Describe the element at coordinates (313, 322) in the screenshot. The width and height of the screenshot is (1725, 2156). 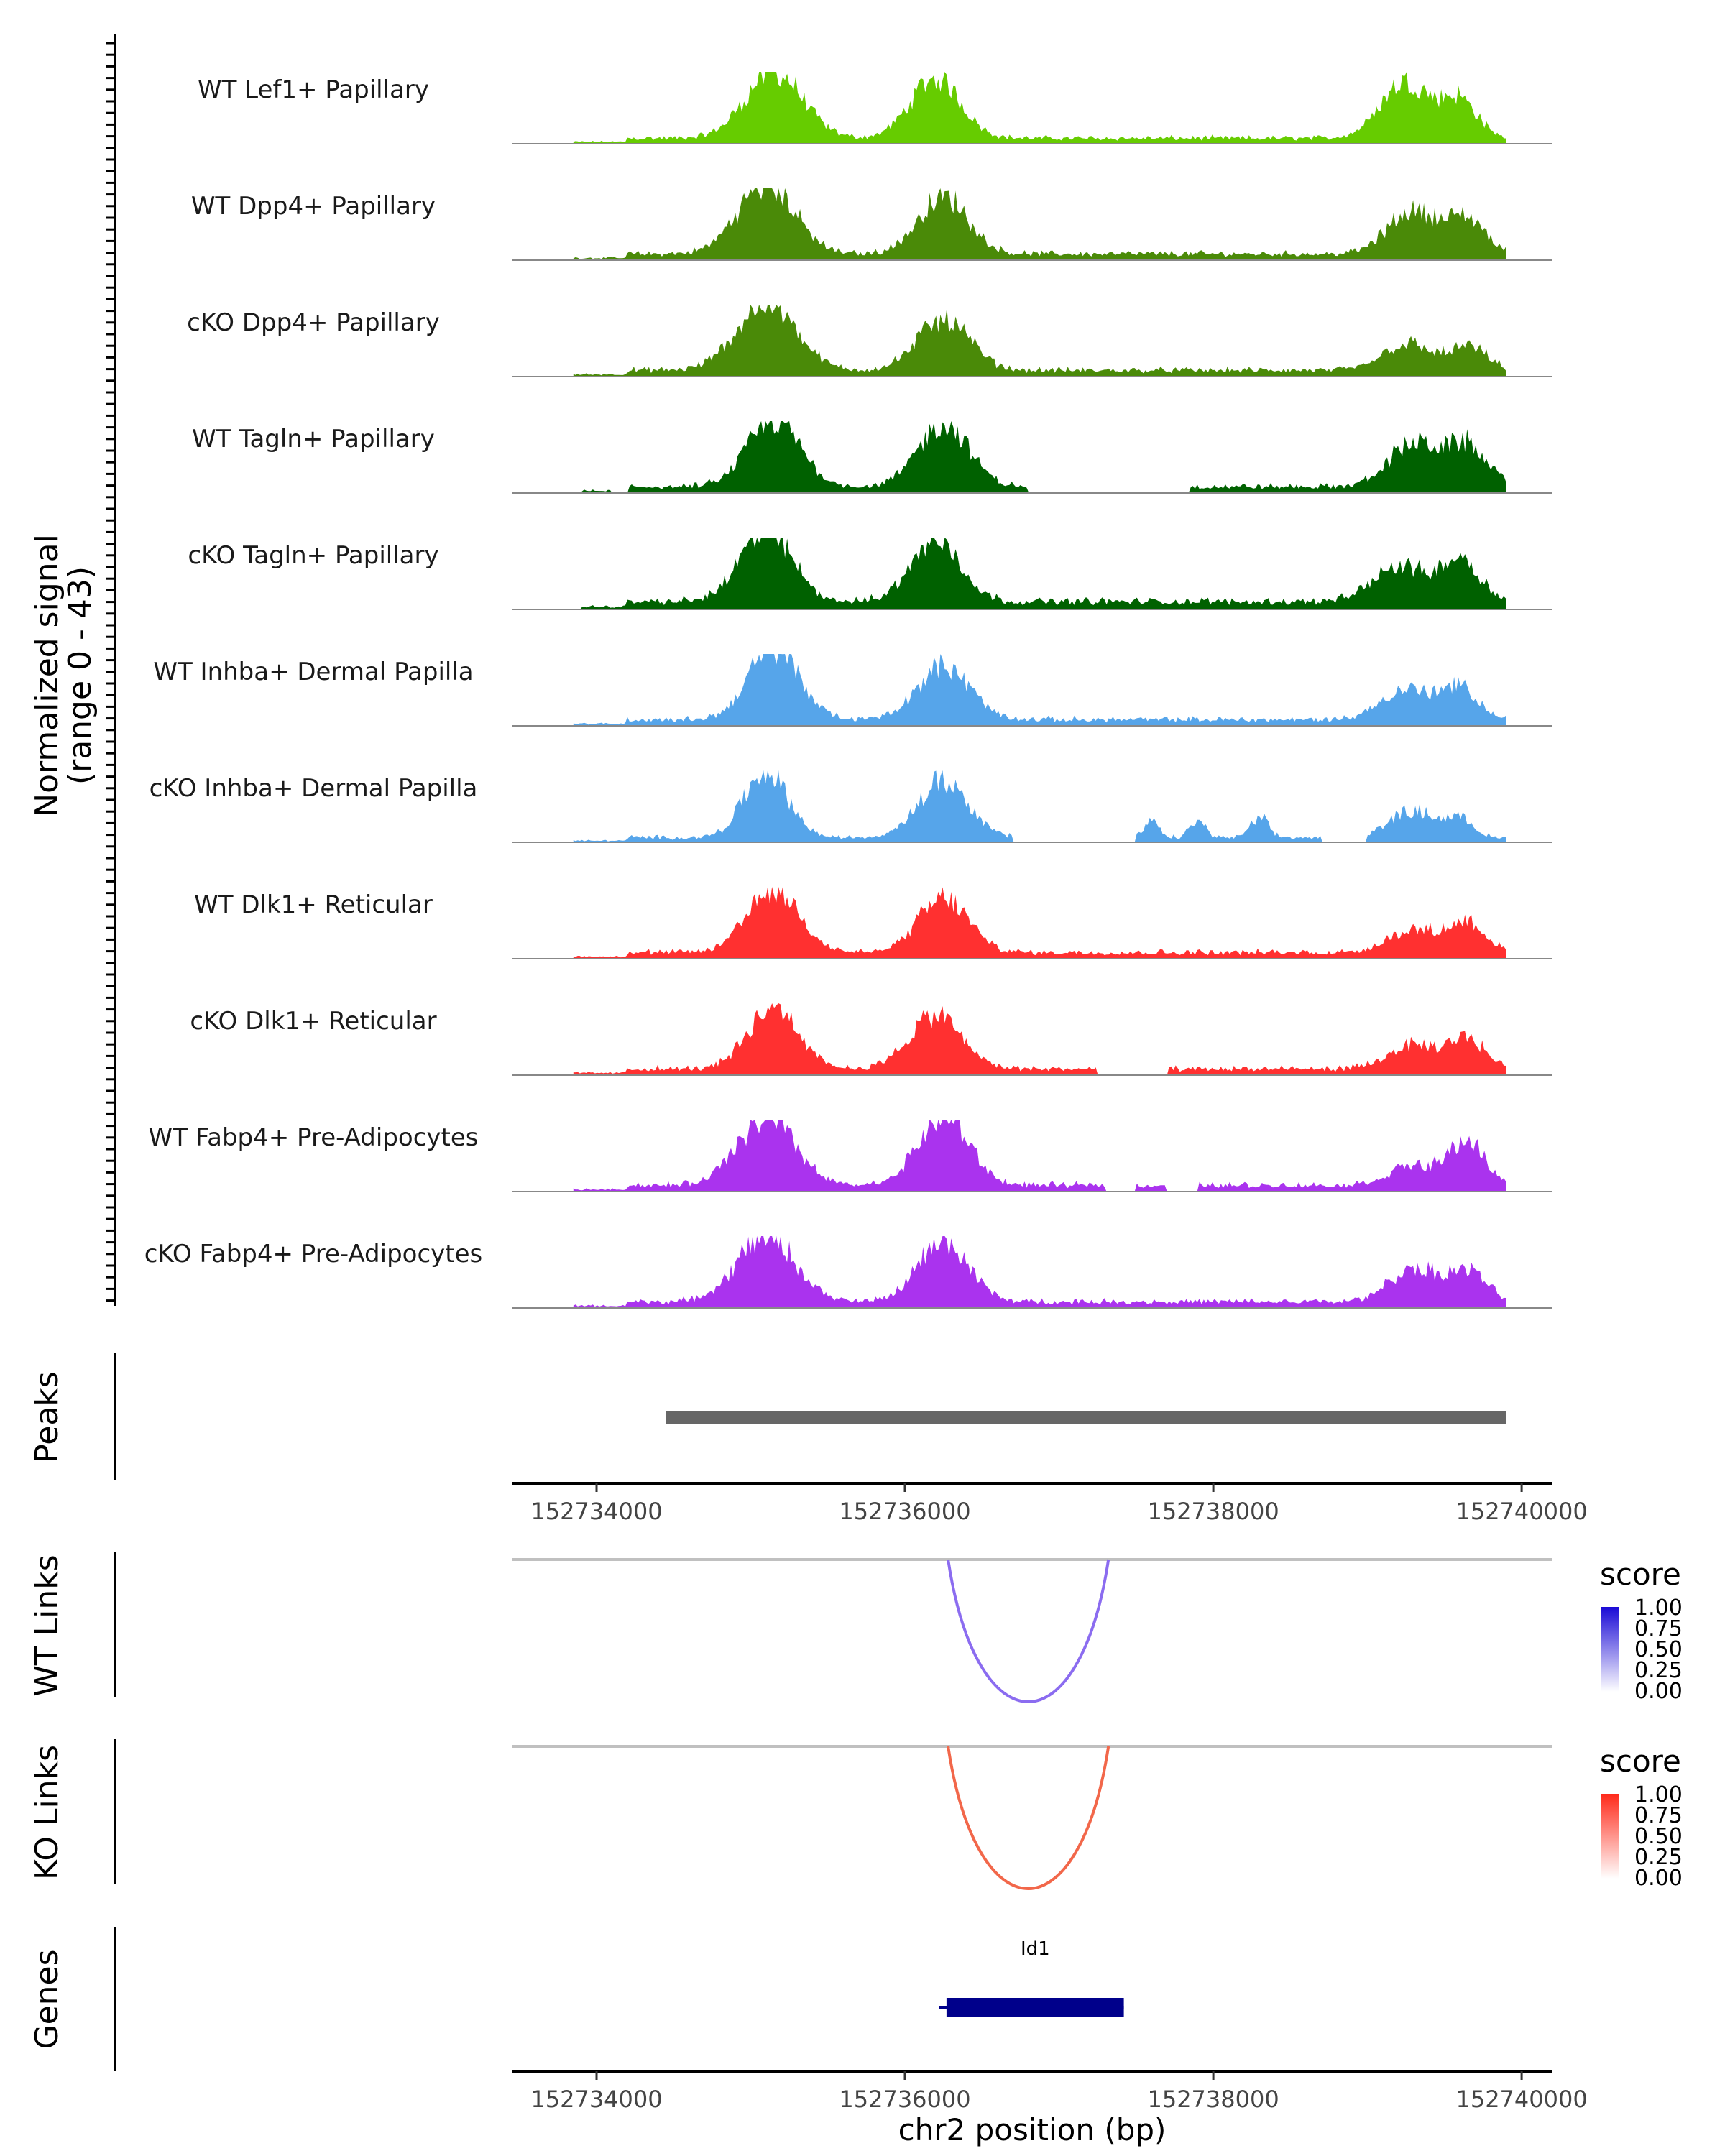
I see `coverage-track-label: cKO Dpp4+ Papillary` at that location.